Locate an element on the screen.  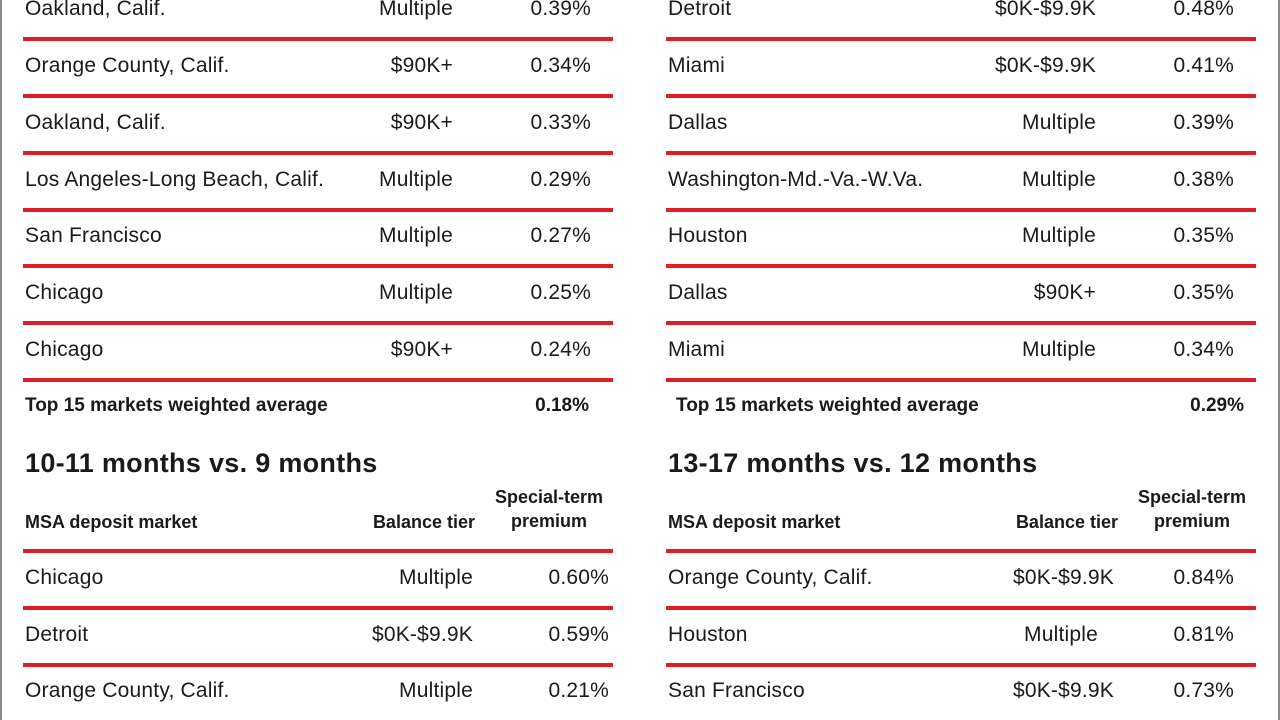
weighted-average-row: Top 15 markets weighted average 0.18% is located at coordinates (318, 406).